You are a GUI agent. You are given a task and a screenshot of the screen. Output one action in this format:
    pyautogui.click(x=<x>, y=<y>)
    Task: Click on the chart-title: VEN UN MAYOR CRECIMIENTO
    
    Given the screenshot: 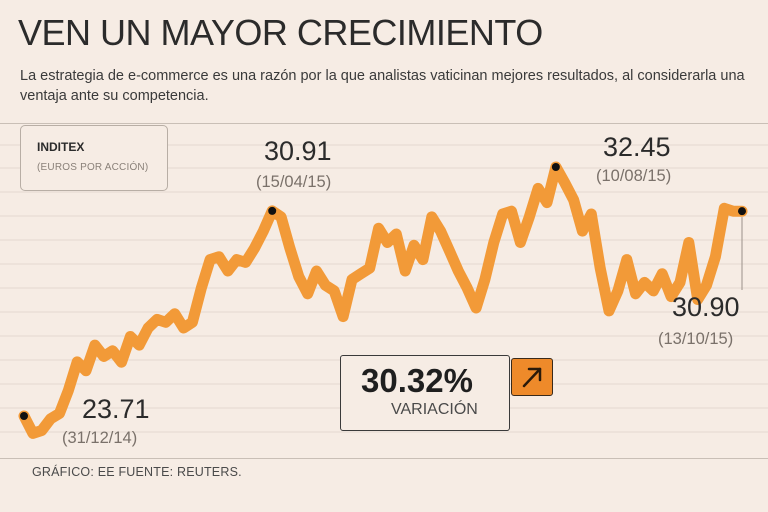 What is the action you would take?
    pyautogui.click(x=280, y=32)
    